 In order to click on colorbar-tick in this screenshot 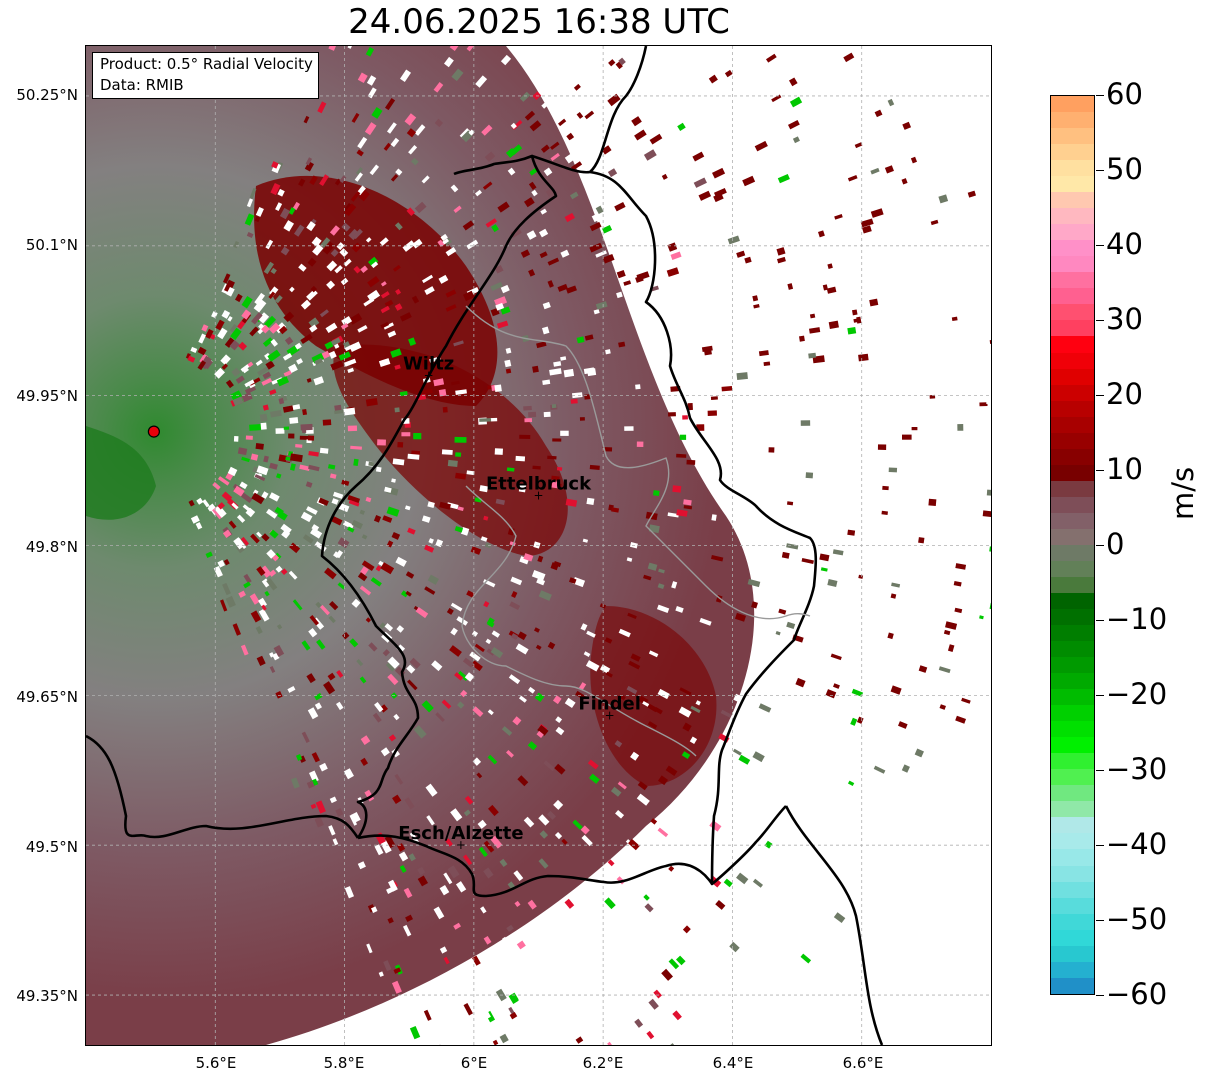, I will do `click(1100, 995)`.